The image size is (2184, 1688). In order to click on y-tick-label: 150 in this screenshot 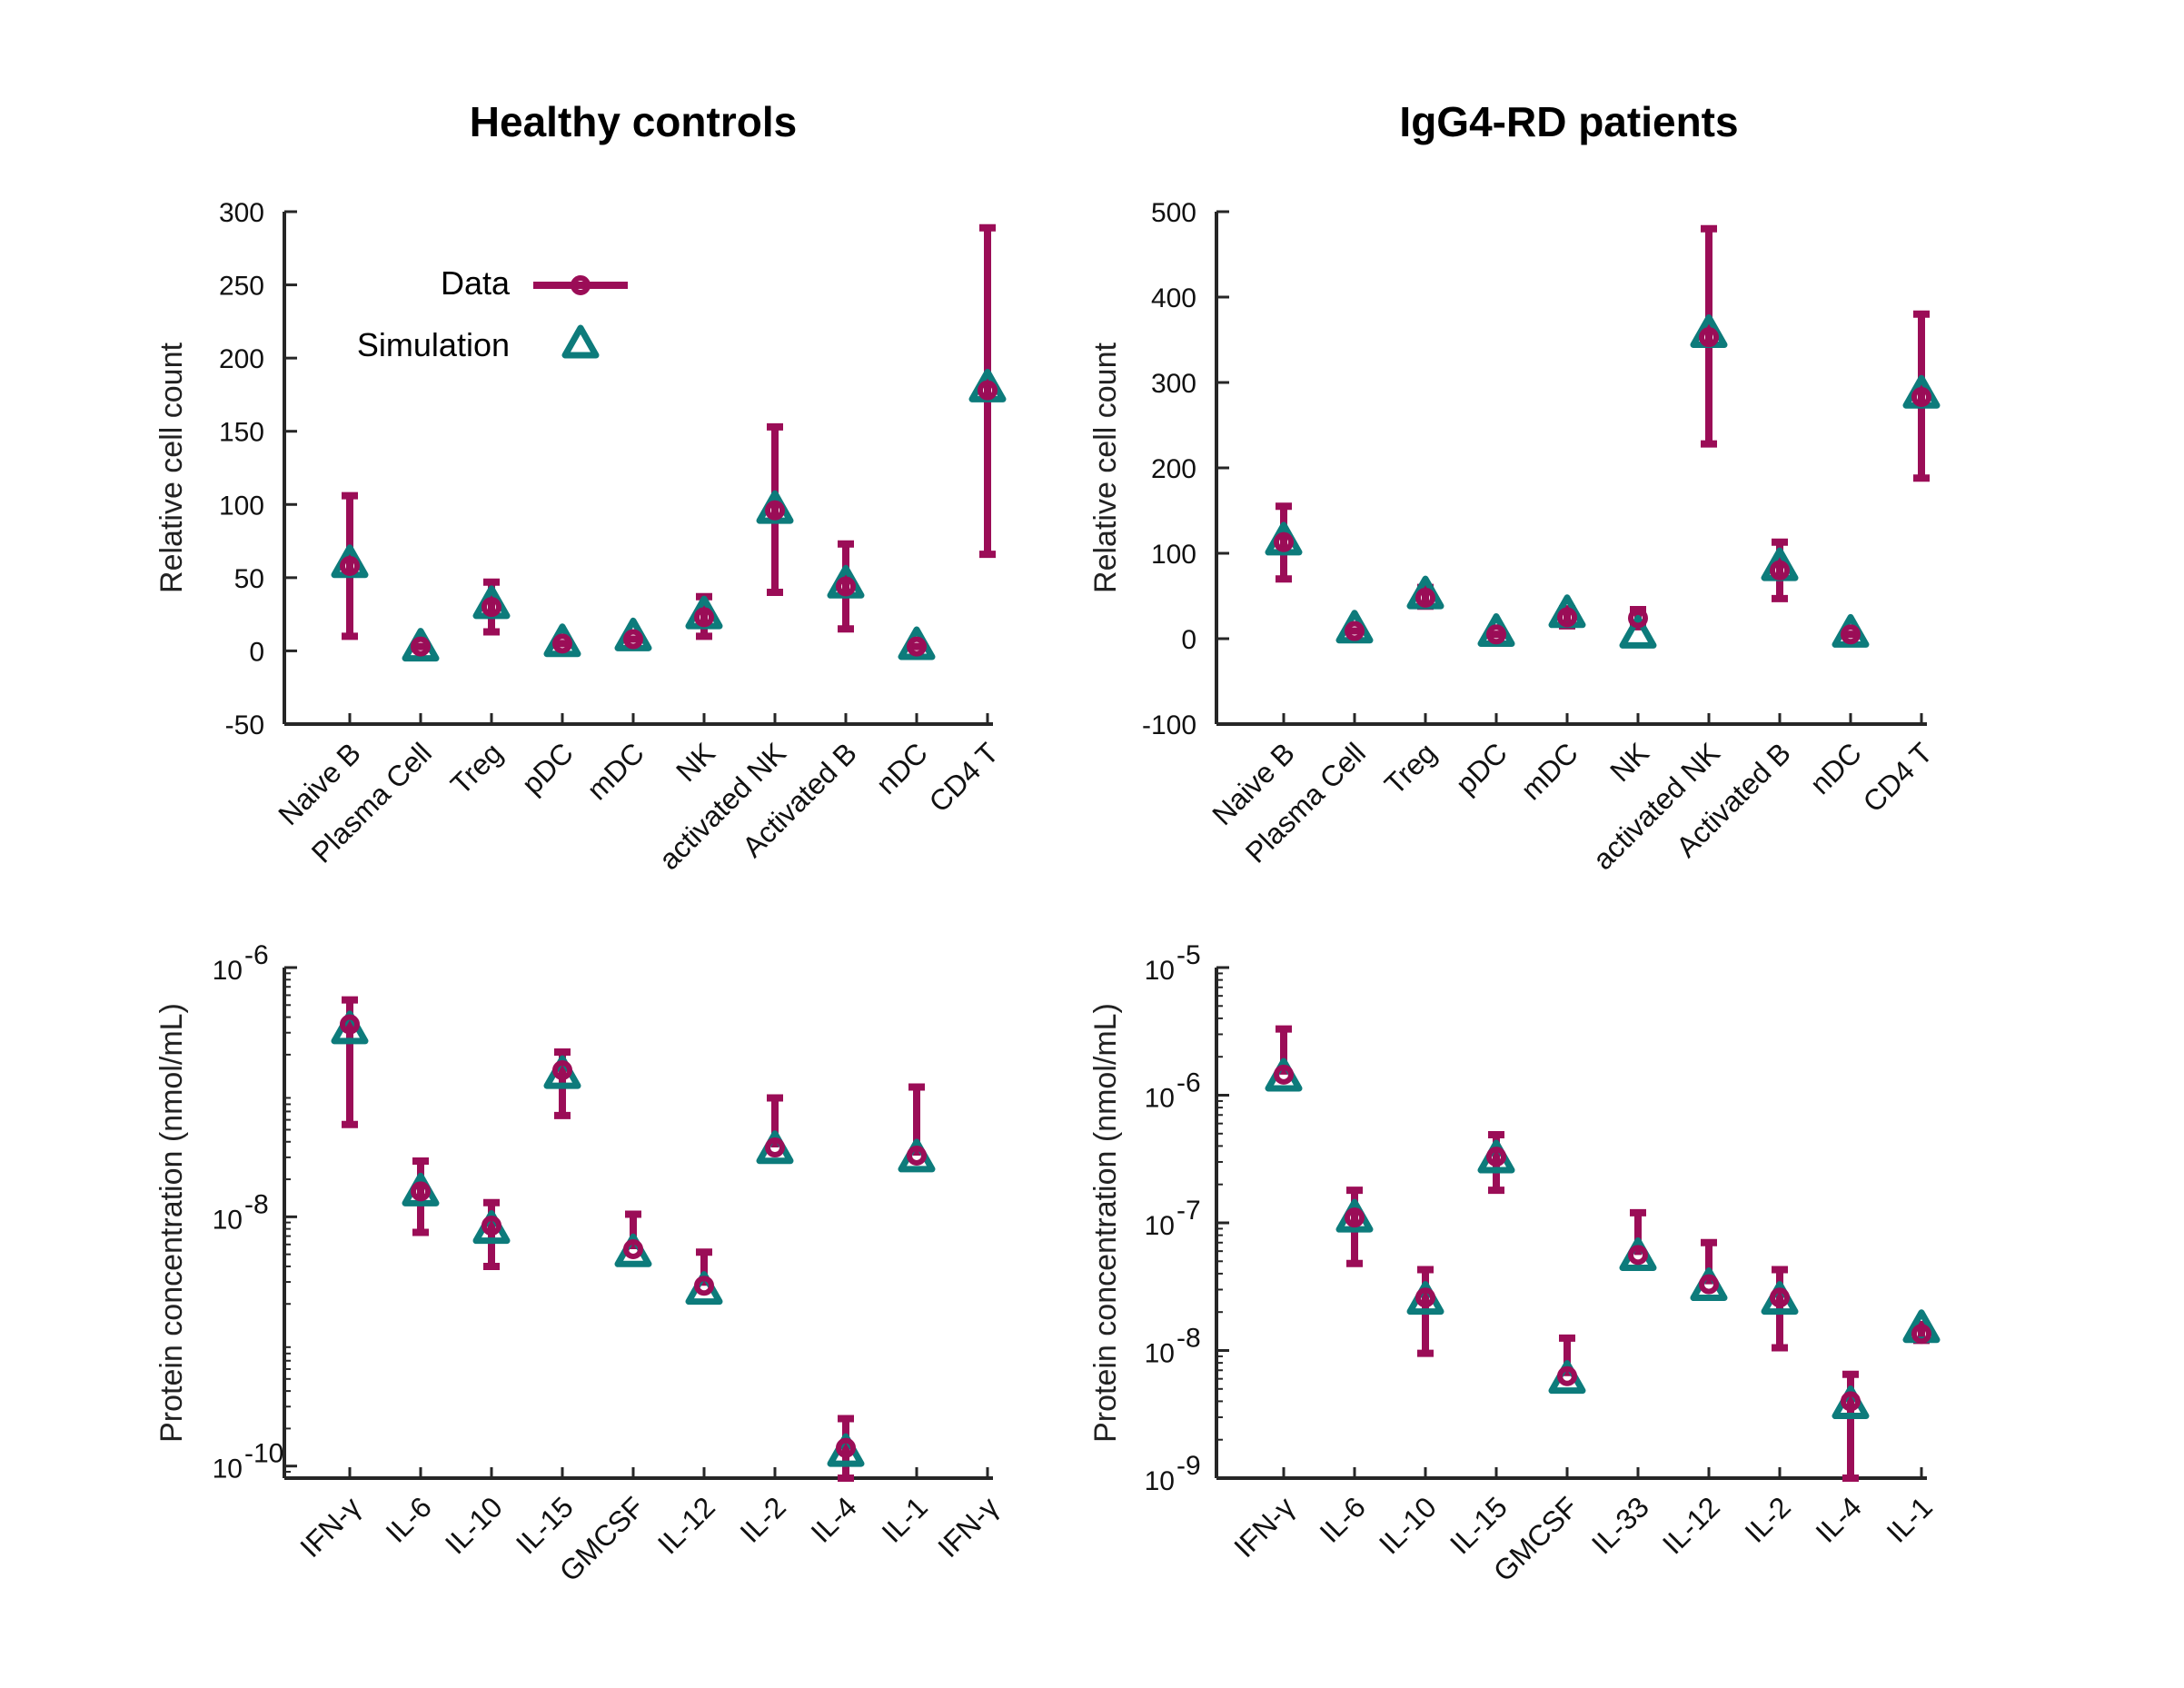, I will do `click(241, 433)`.